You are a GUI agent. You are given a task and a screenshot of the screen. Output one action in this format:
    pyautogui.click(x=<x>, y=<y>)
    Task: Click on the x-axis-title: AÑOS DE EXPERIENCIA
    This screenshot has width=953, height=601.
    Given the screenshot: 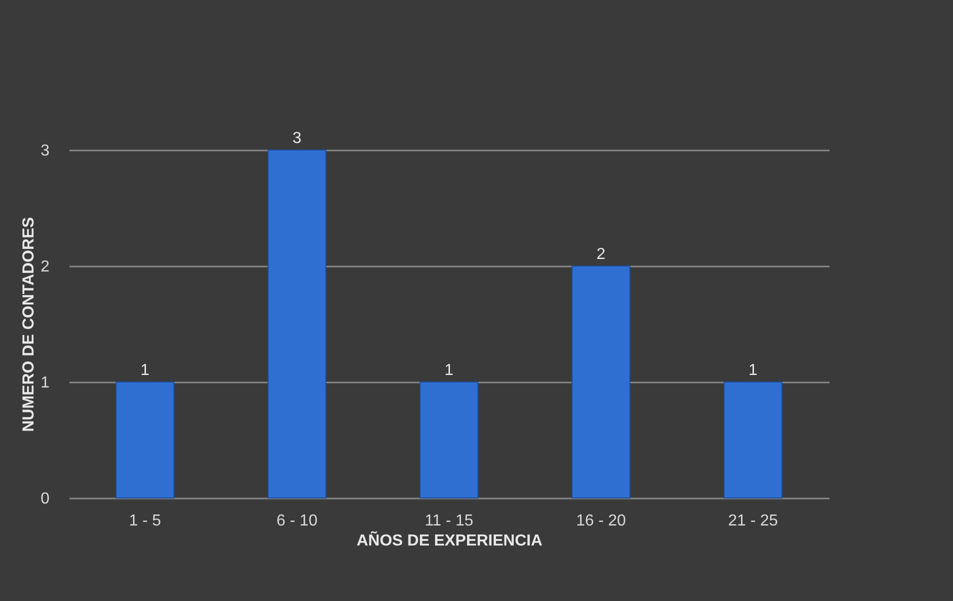 What is the action you would take?
    pyautogui.click(x=449, y=540)
    